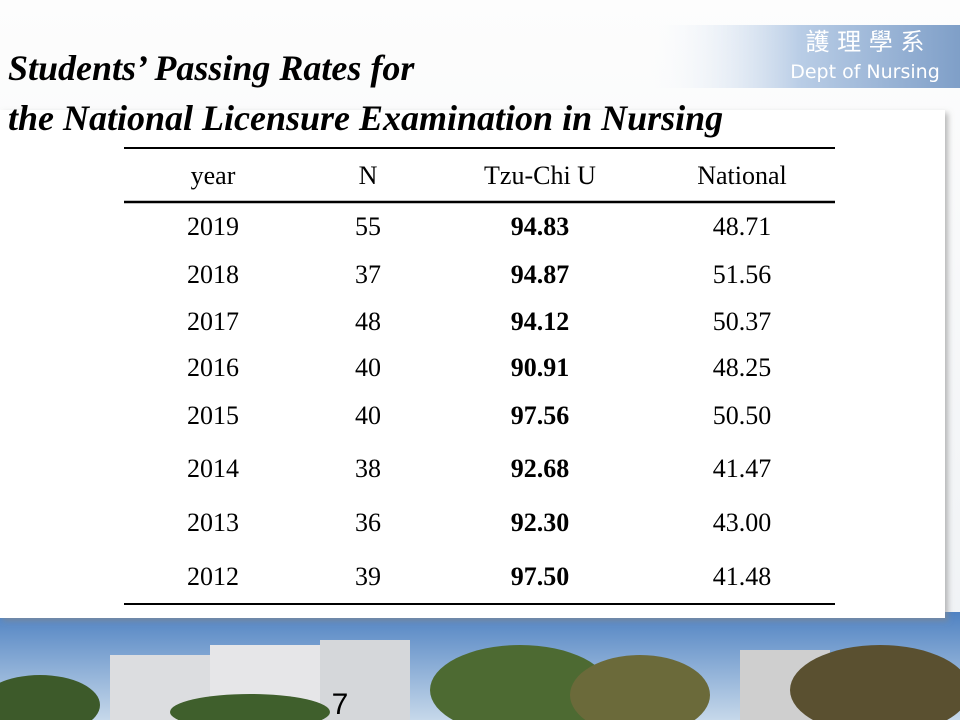 The image size is (960, 720). What do you see at coordinates (368, 522) in the screenshot?
I see `table-cell: 36` at bounding box center [368, 522].